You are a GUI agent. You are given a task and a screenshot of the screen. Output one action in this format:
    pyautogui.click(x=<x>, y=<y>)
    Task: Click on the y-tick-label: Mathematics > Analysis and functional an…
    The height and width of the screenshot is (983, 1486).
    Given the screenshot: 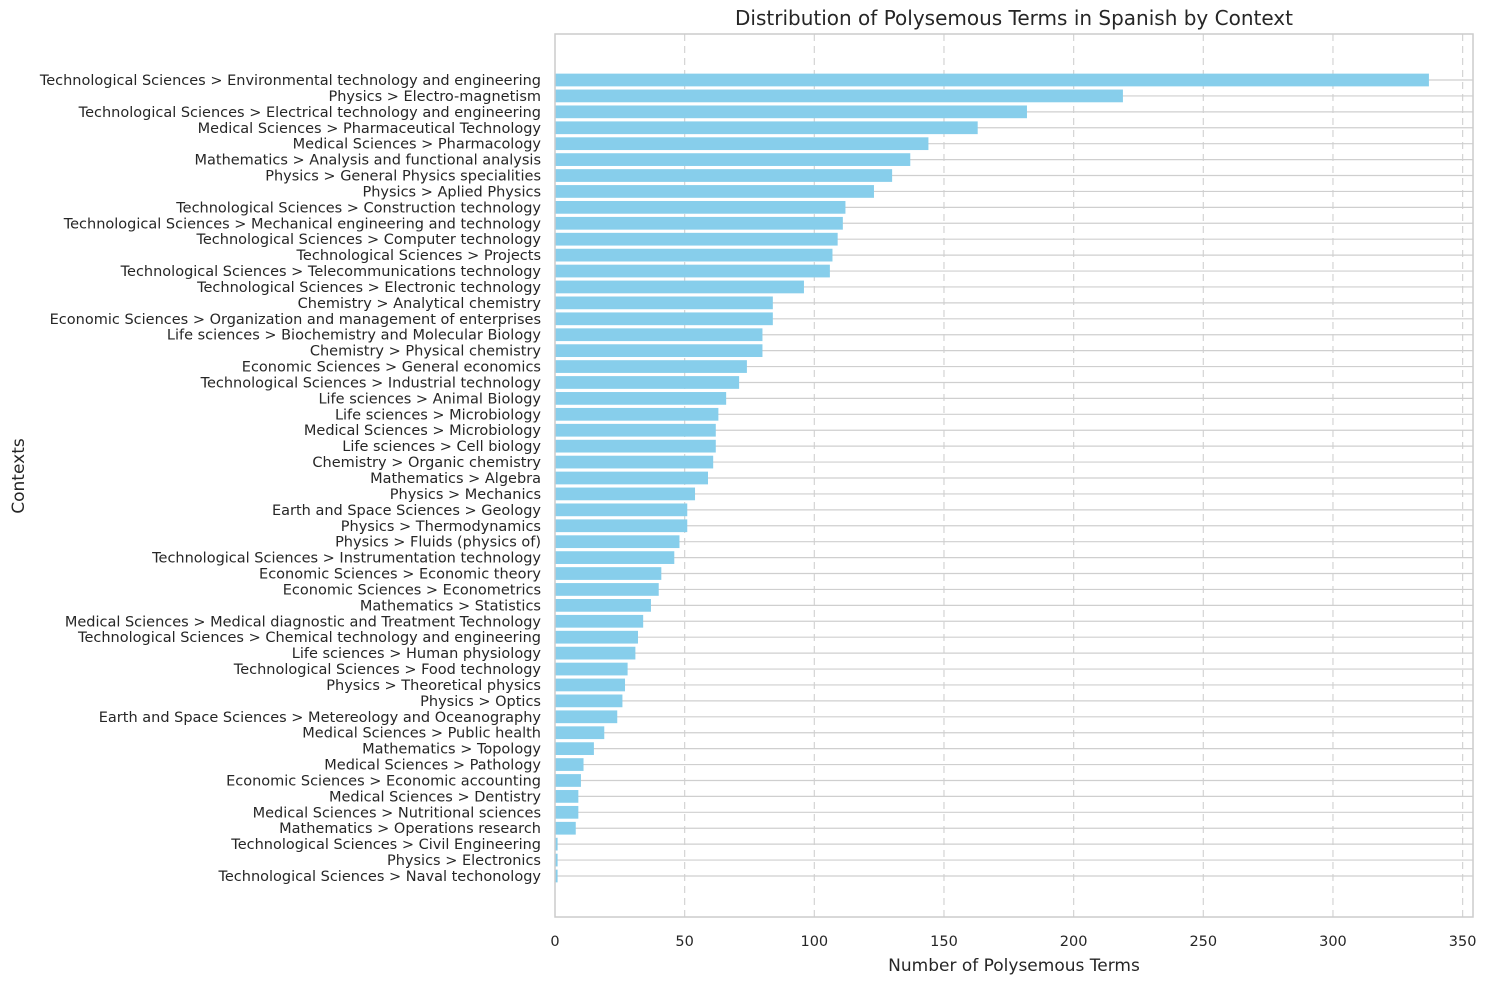 What is the action you would take?
    pyautogui.click(x=367, y=161)
    